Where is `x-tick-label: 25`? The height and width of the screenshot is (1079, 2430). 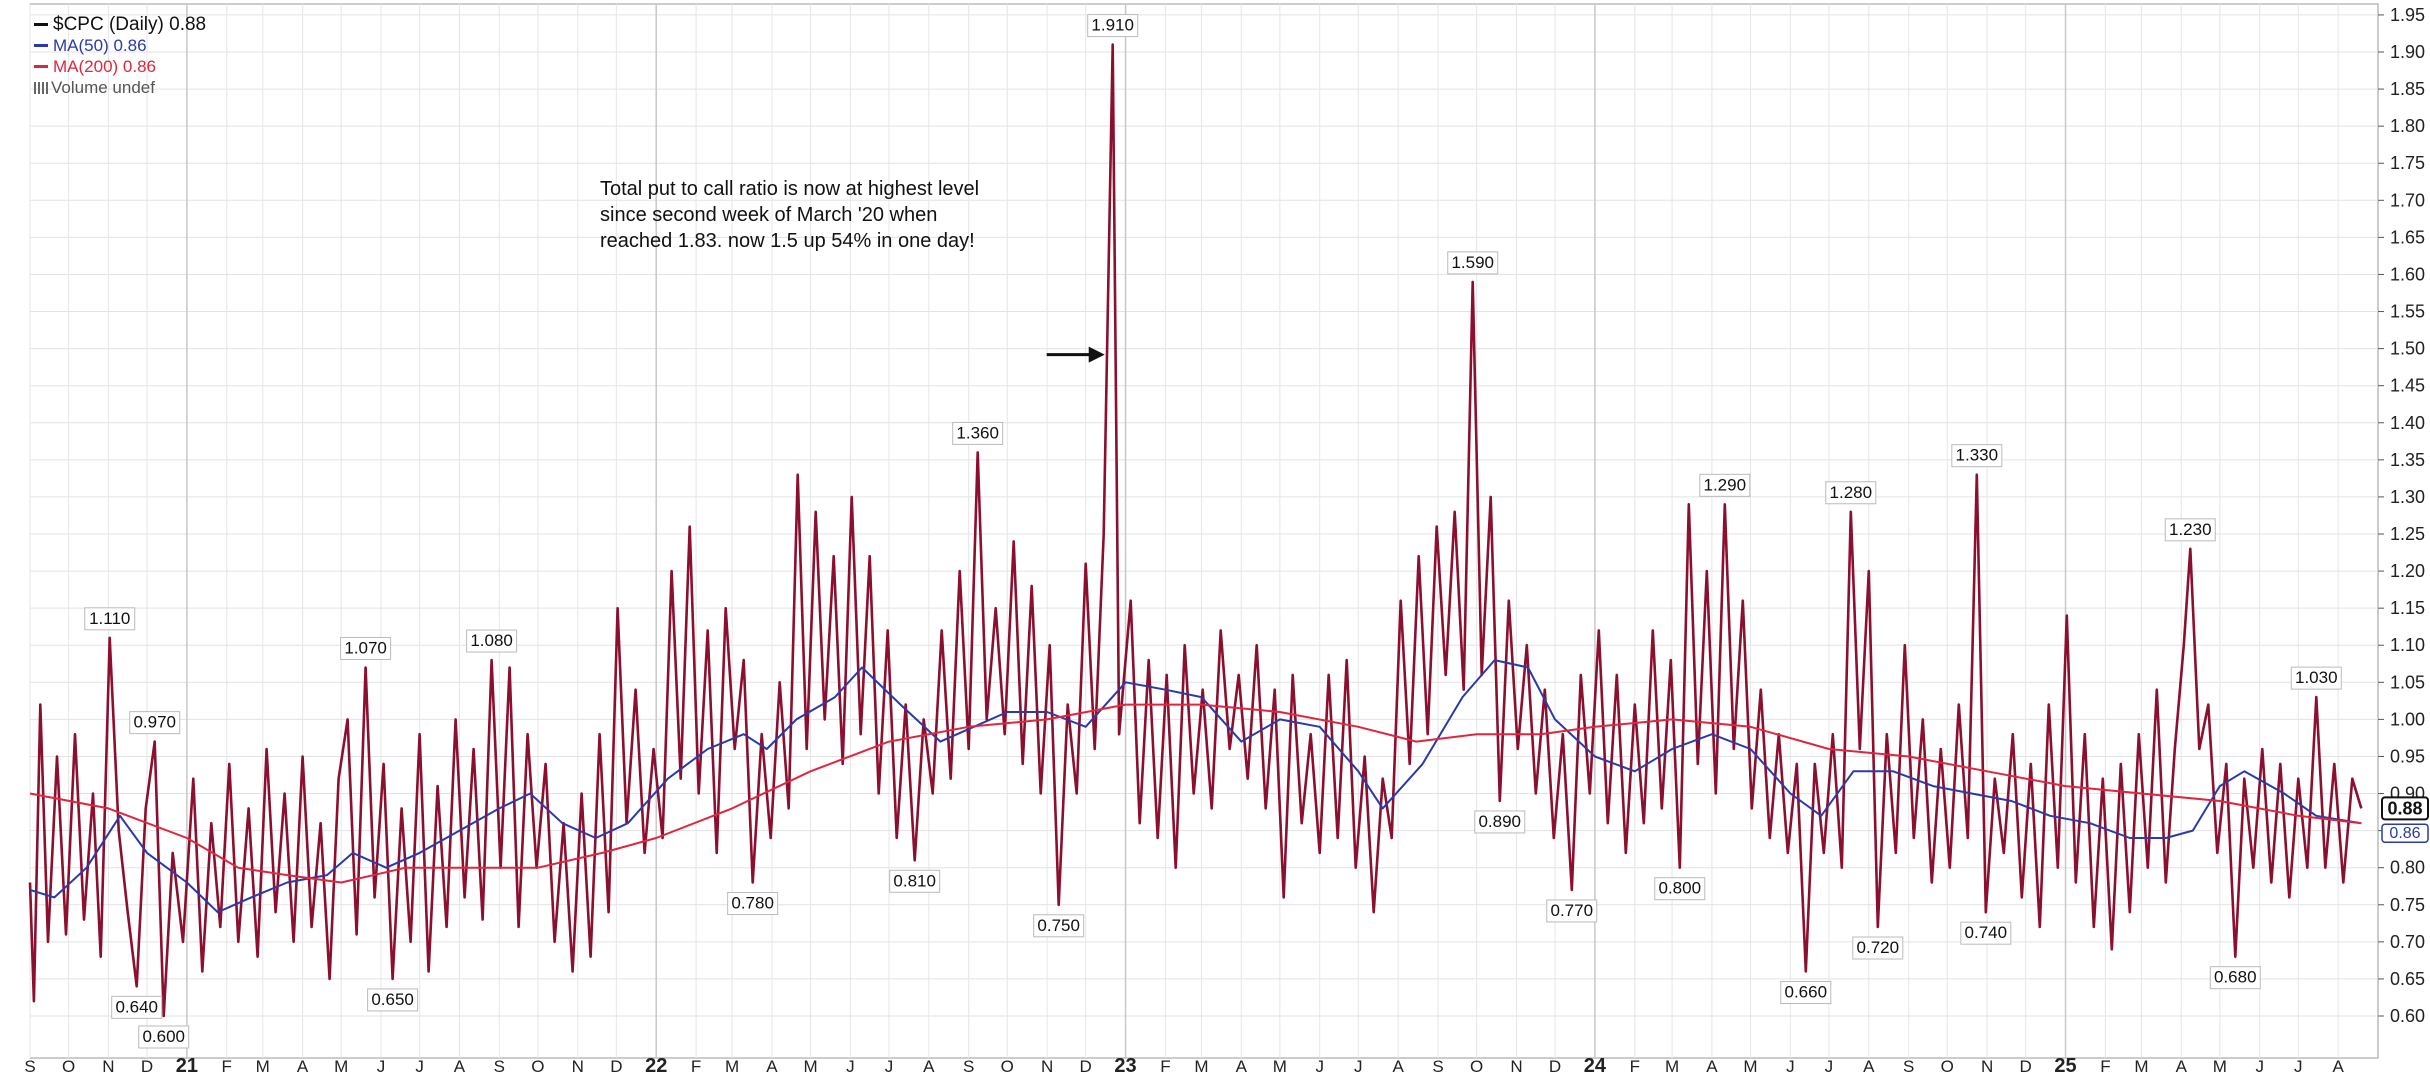
x-tick-label: 25 is located at coordinates (2065, 1064).